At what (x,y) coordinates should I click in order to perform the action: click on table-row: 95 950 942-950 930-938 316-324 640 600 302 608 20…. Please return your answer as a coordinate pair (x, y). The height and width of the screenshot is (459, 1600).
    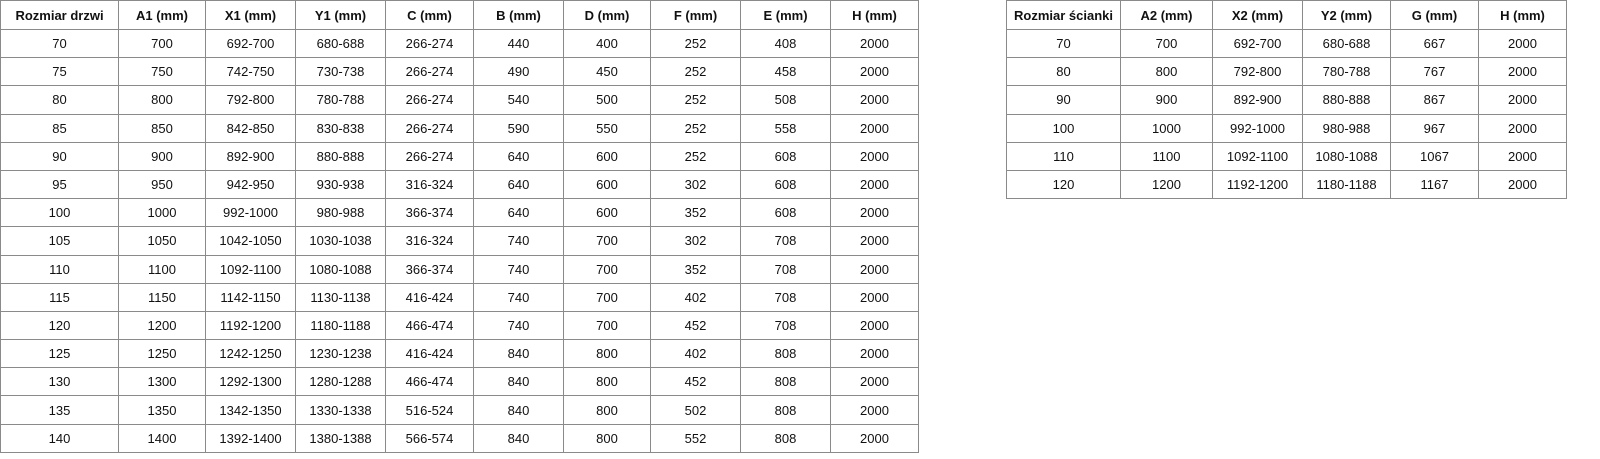
    Looking at the image, I should click on (459, 184).